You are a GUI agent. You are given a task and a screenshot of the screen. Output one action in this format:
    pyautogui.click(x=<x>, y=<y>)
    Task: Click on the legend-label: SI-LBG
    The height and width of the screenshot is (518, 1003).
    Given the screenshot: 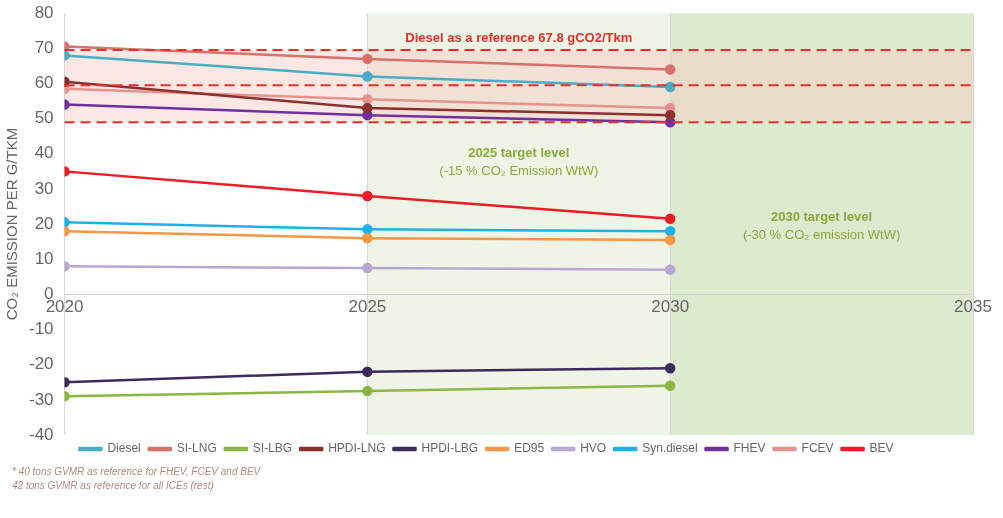 What is the action you would take?
    pyautogui.click(x=272, y=448)
    